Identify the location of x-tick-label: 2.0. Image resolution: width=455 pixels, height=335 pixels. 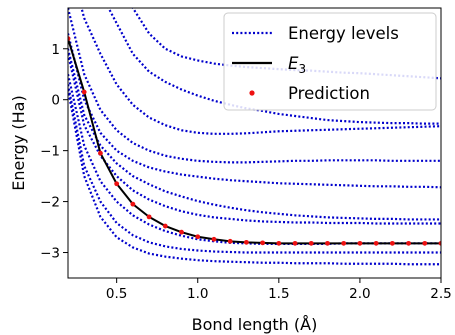
(359, 294).